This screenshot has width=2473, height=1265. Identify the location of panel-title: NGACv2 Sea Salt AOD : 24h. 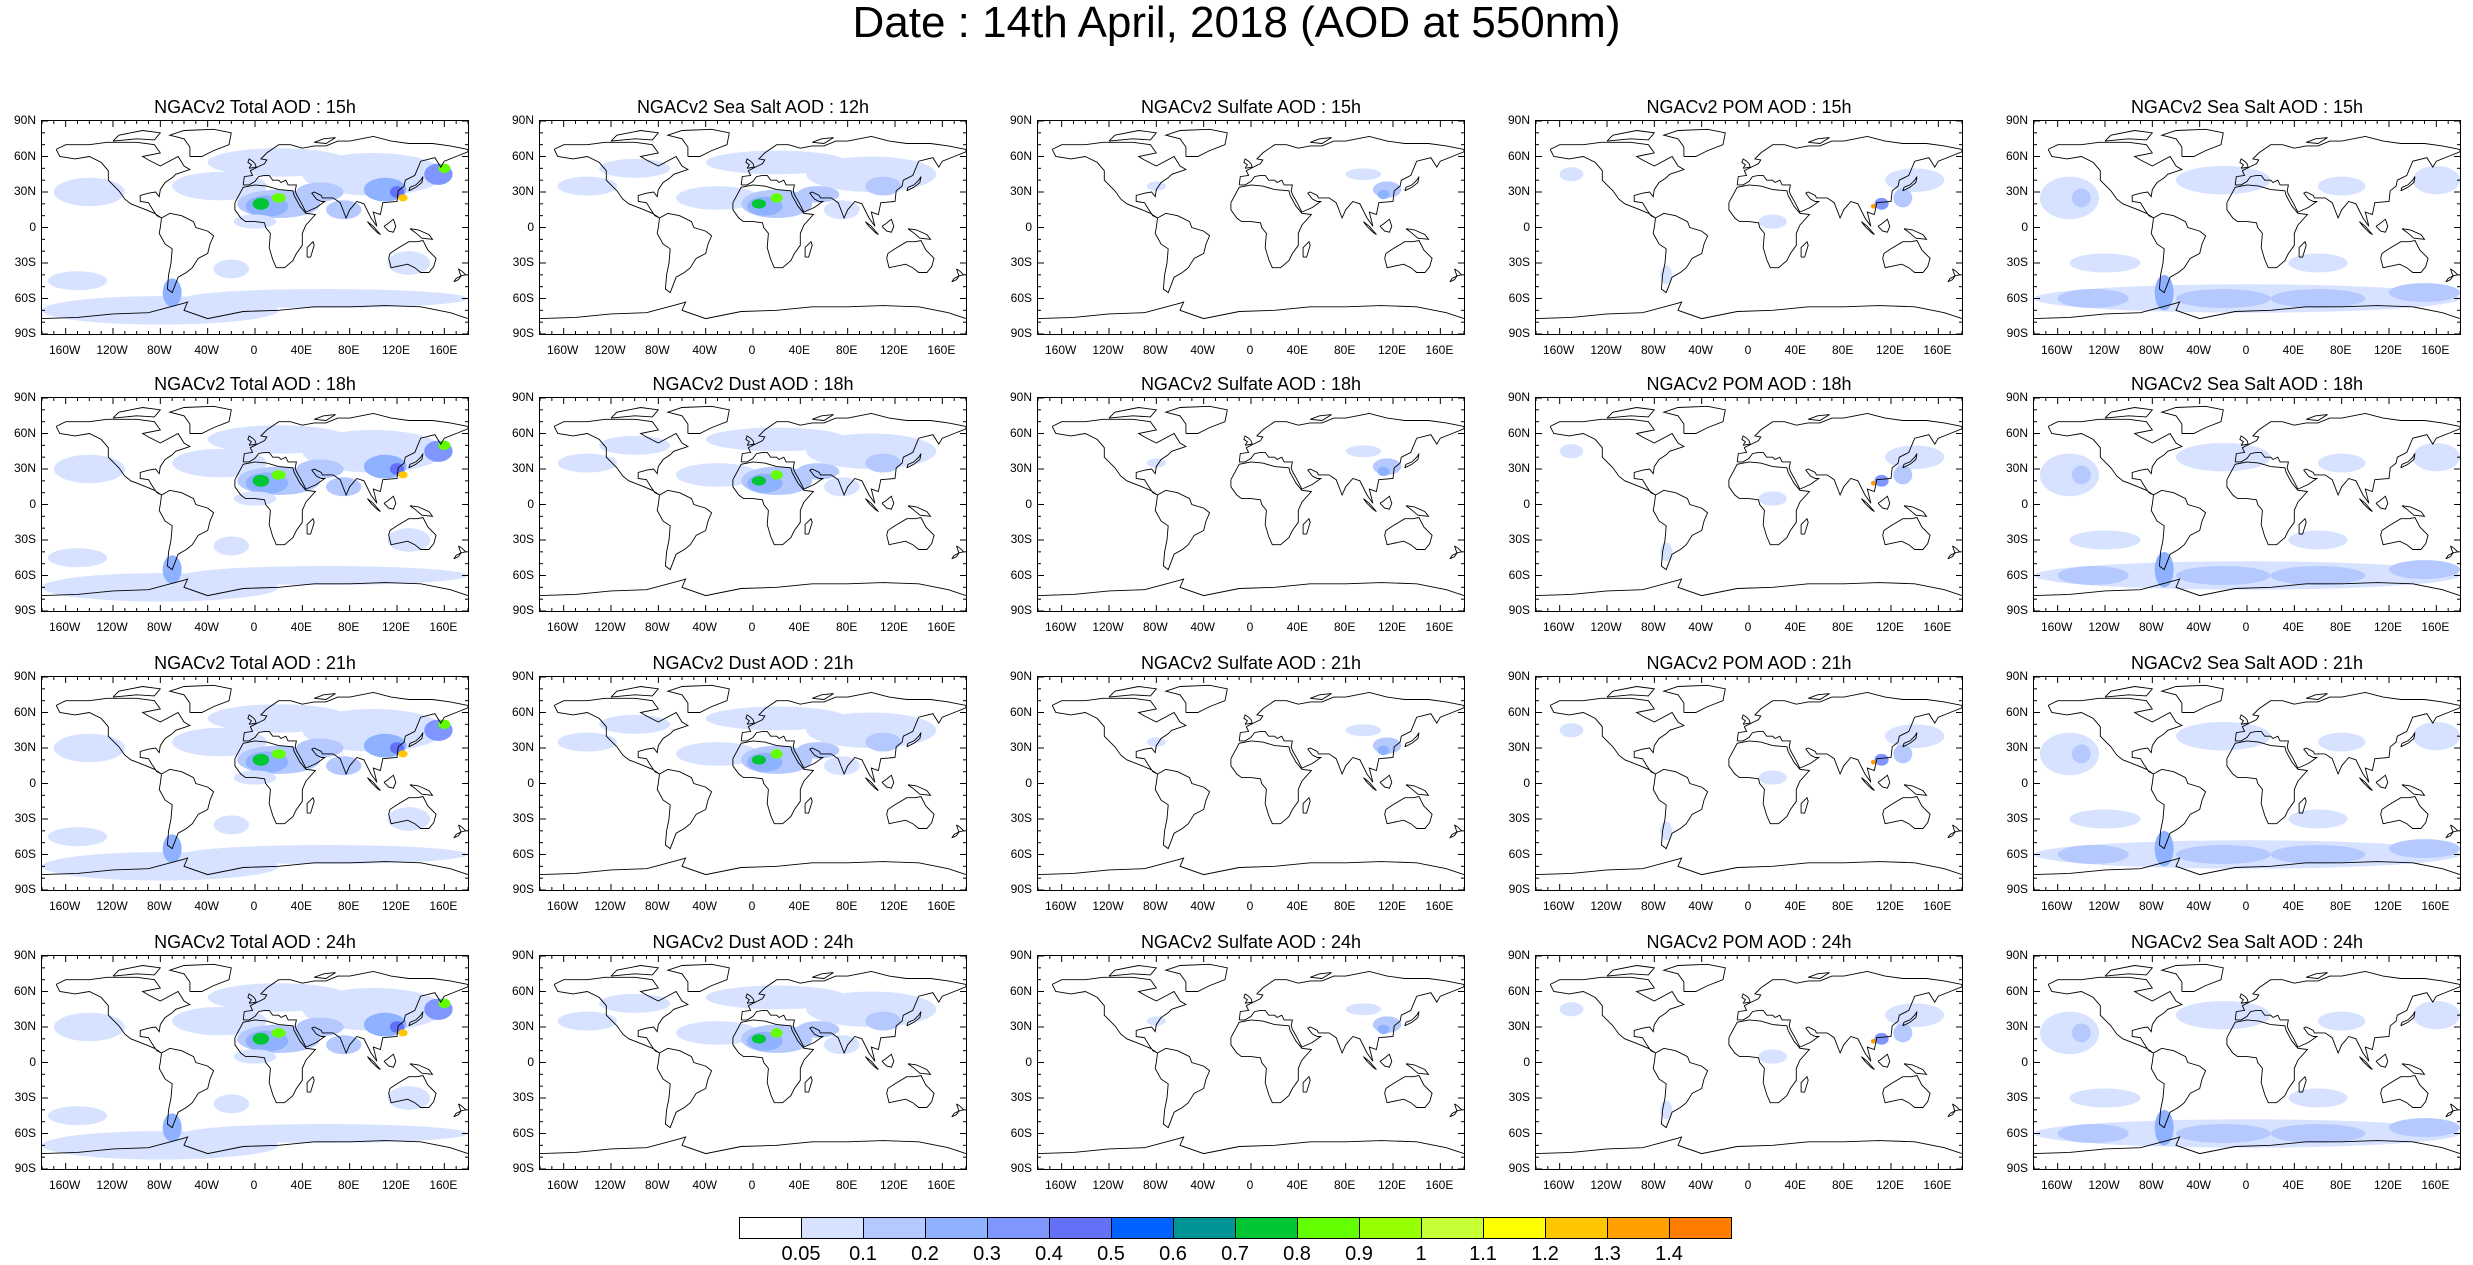
(2247, 942).